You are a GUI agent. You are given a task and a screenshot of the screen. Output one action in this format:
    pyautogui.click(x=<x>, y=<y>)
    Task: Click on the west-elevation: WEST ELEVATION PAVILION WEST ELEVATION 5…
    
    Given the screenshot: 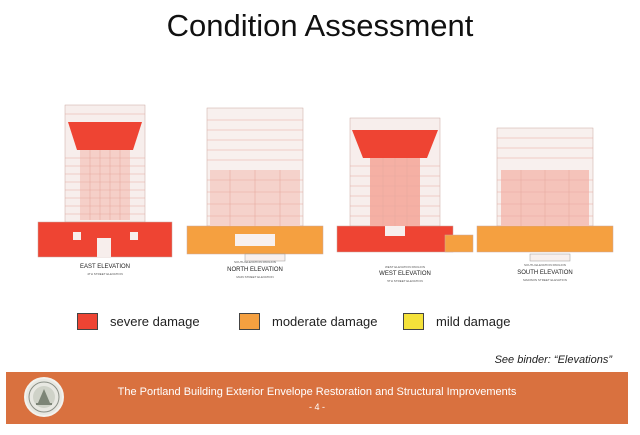 What is the action you would take?
    pyautogui.click(x=405, y=191)
    